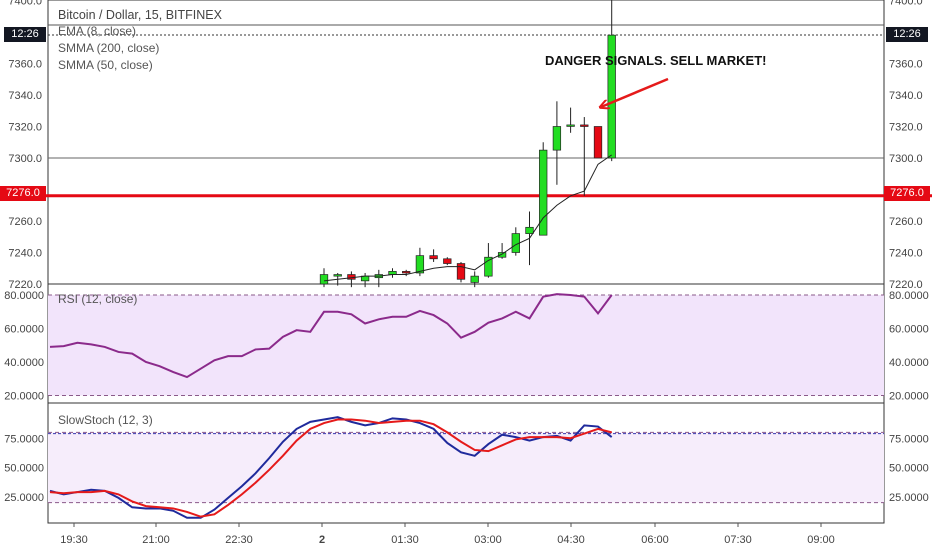  What do you see at coordinates (488, 540) in the screenshot?
I see `x-tick-label: 03:00` at bounding box center [488, 540].